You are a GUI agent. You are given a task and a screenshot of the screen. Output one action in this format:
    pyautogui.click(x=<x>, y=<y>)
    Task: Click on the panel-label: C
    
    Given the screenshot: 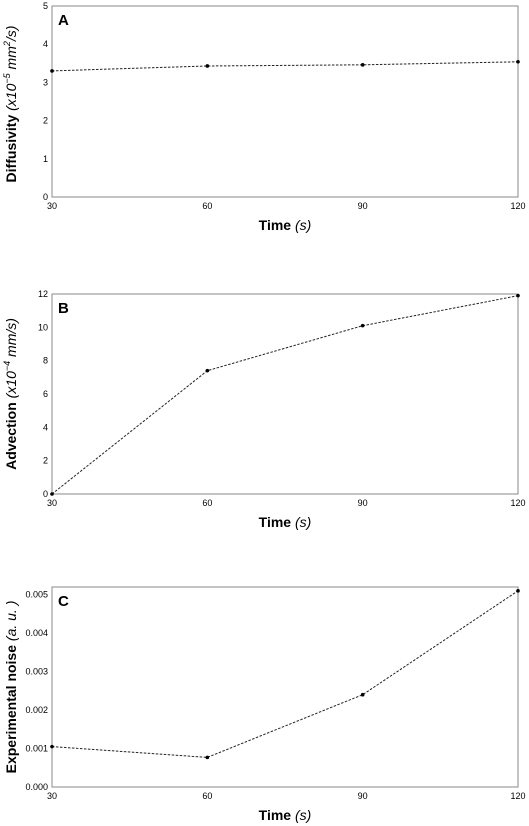 What is the action you would take?
    pyautogui.click(x=63, y=601)
    